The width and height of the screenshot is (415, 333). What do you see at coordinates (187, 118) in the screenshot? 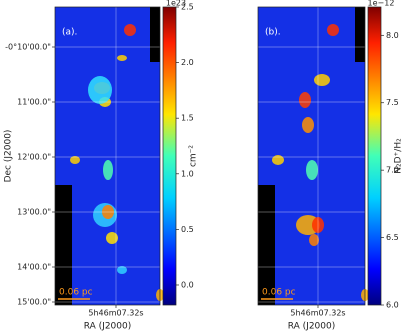
I see `colorbar-tick-label: 1.5` at bounding box center [187, 118].